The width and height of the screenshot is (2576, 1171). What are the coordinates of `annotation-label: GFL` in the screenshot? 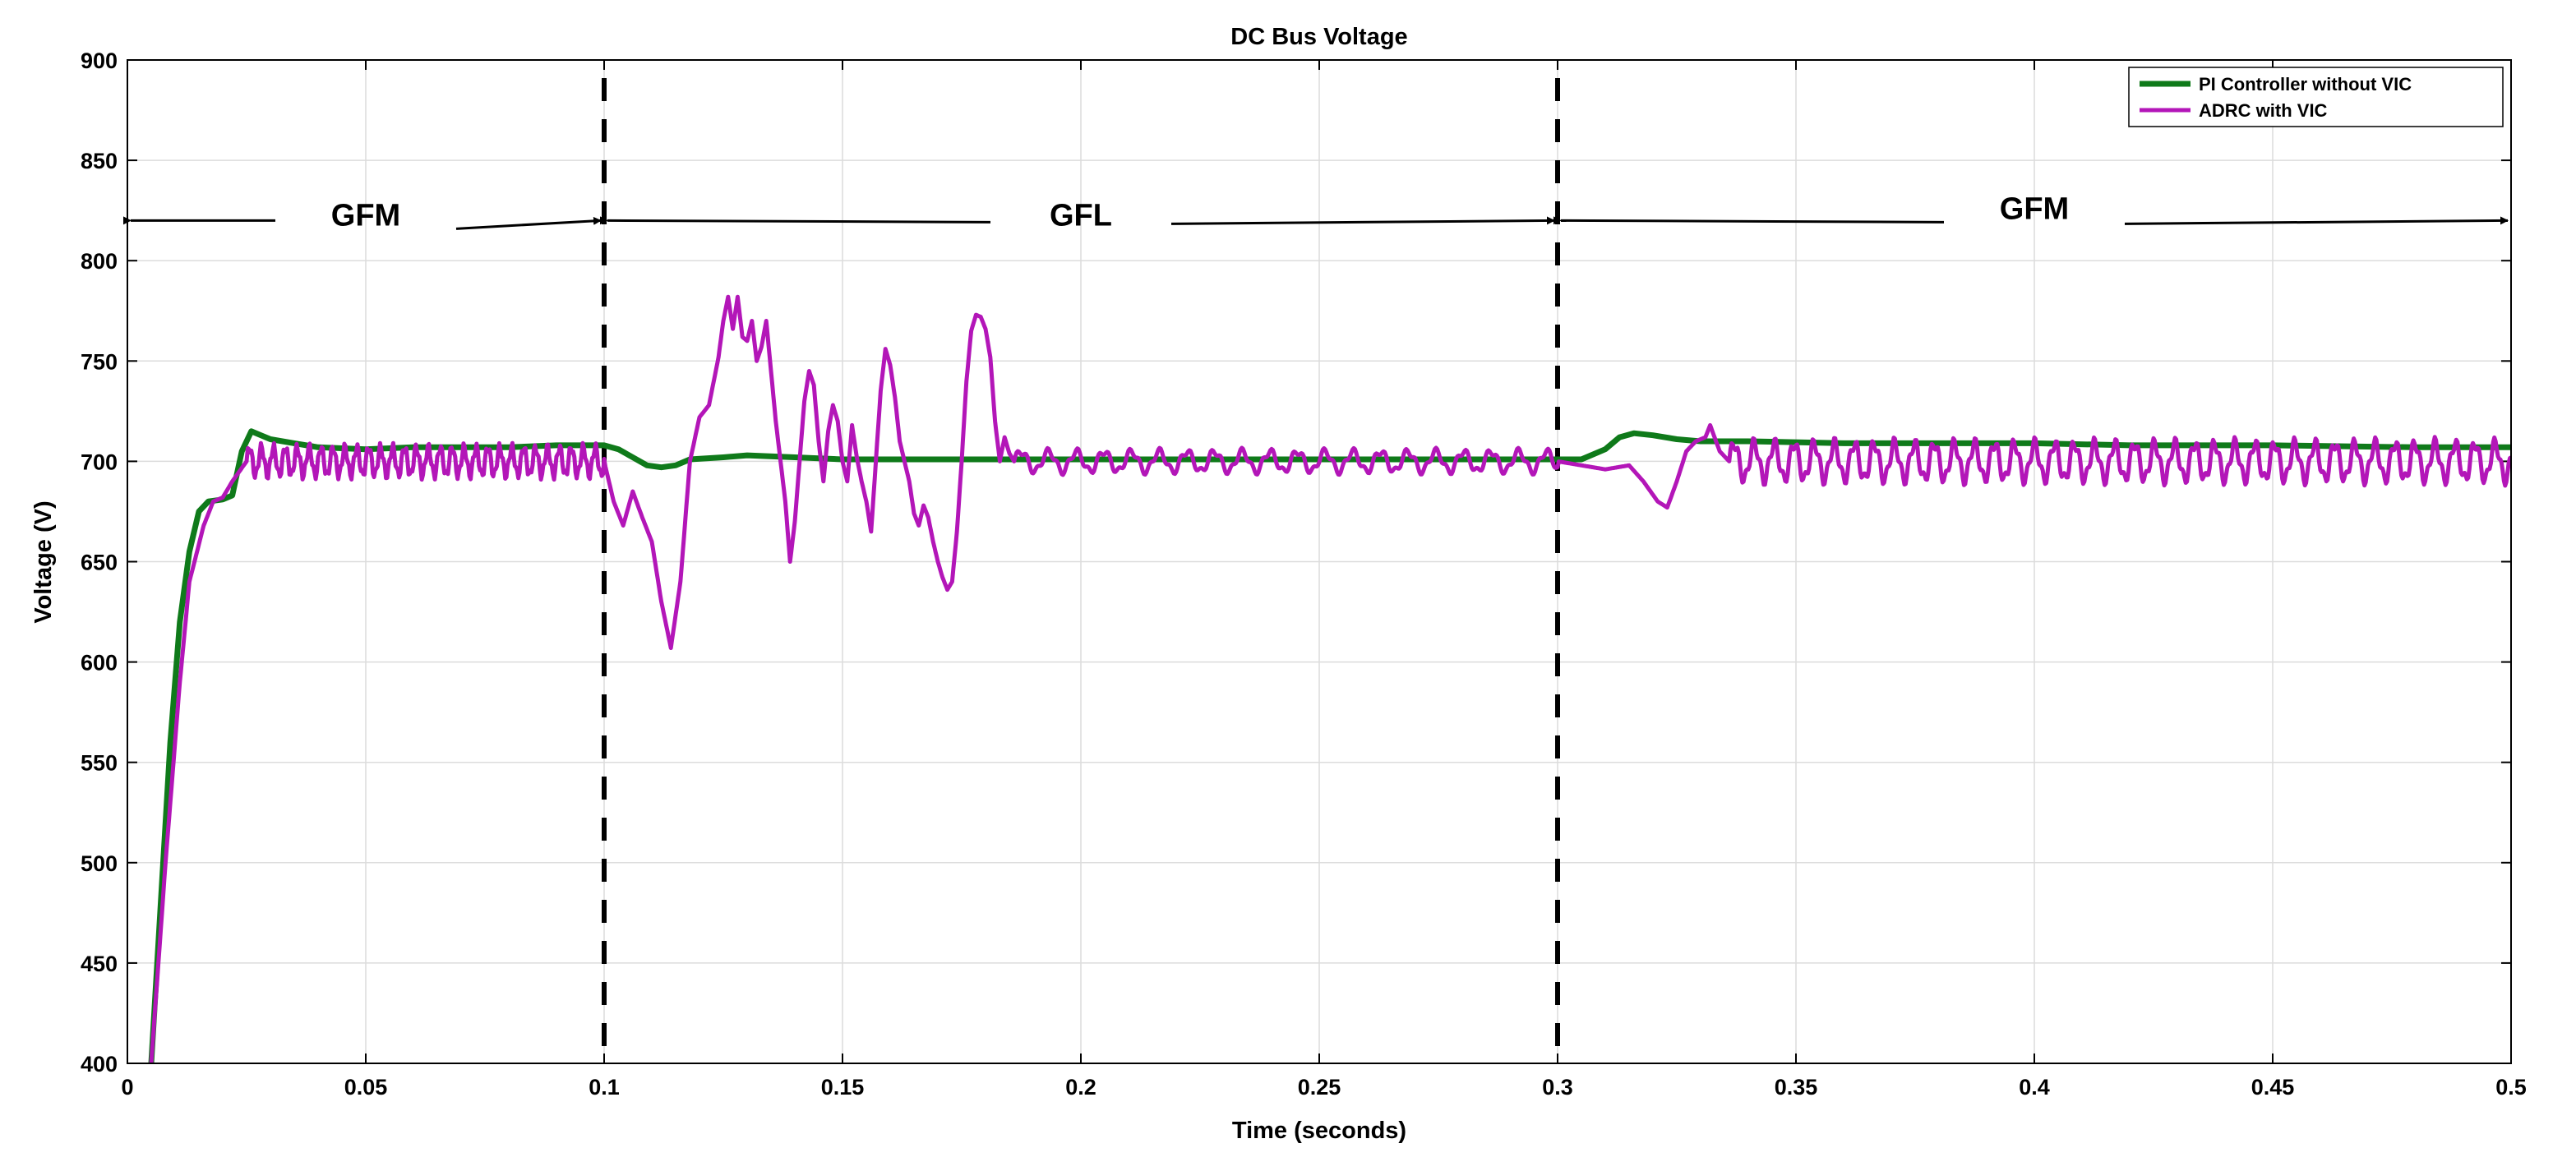 It's located at (1081, 215).